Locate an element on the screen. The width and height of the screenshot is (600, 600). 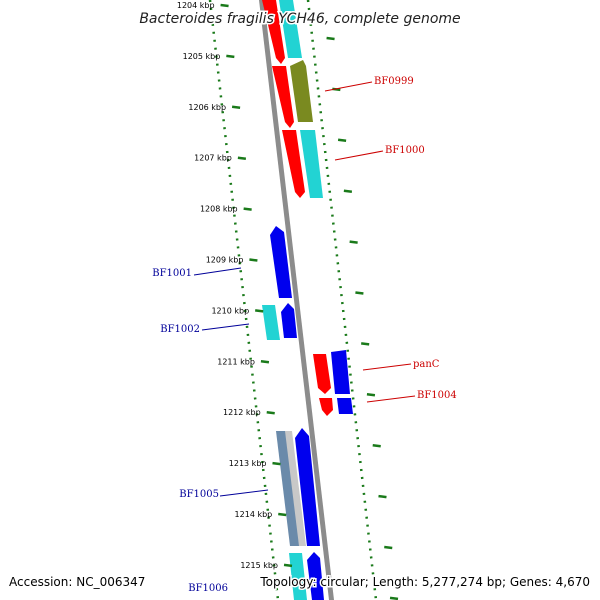
scale-tick-label: 1212 kbp is located at coordinates (242, 412).